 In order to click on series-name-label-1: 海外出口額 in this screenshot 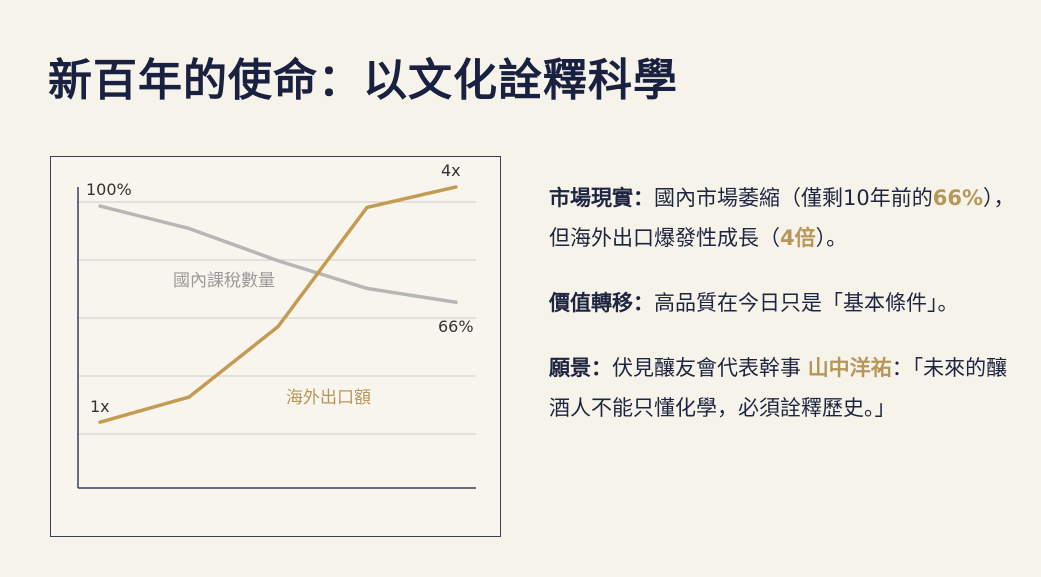, I will do `click(328, 398)`.